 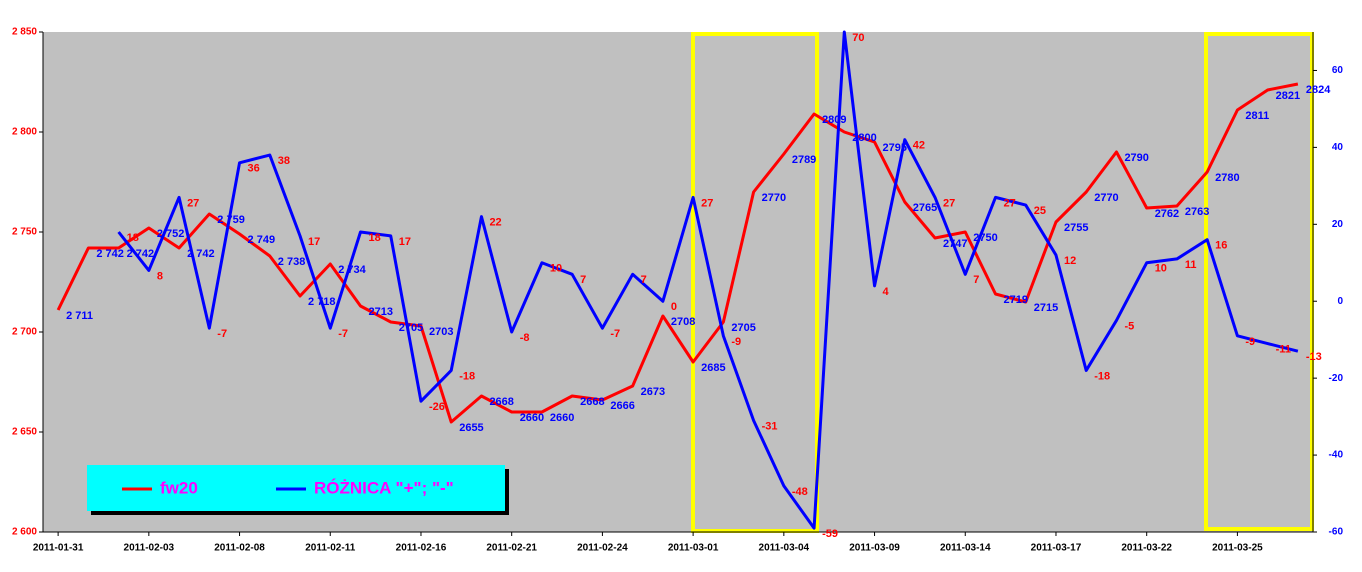 What do you see at coordinates (79, 316) in the screenshot?
I see `data-label: 2 711` at bounding box center [79, 316].